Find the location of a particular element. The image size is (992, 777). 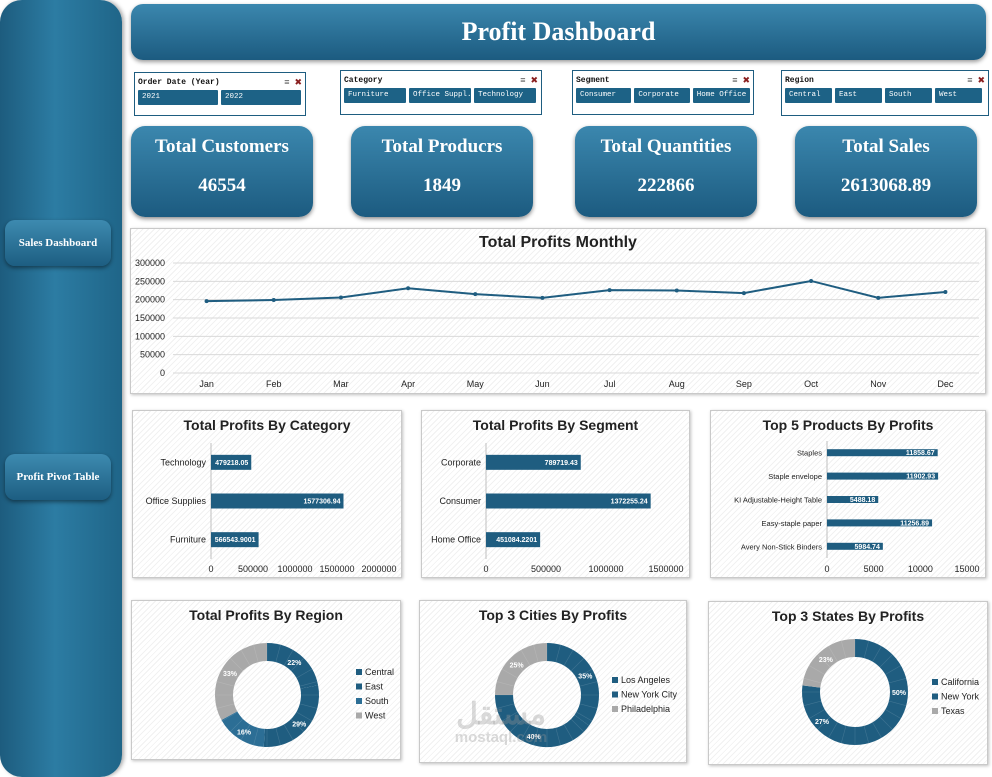

slicer-item-2022: 2022 is located at coordinates (261, 97).